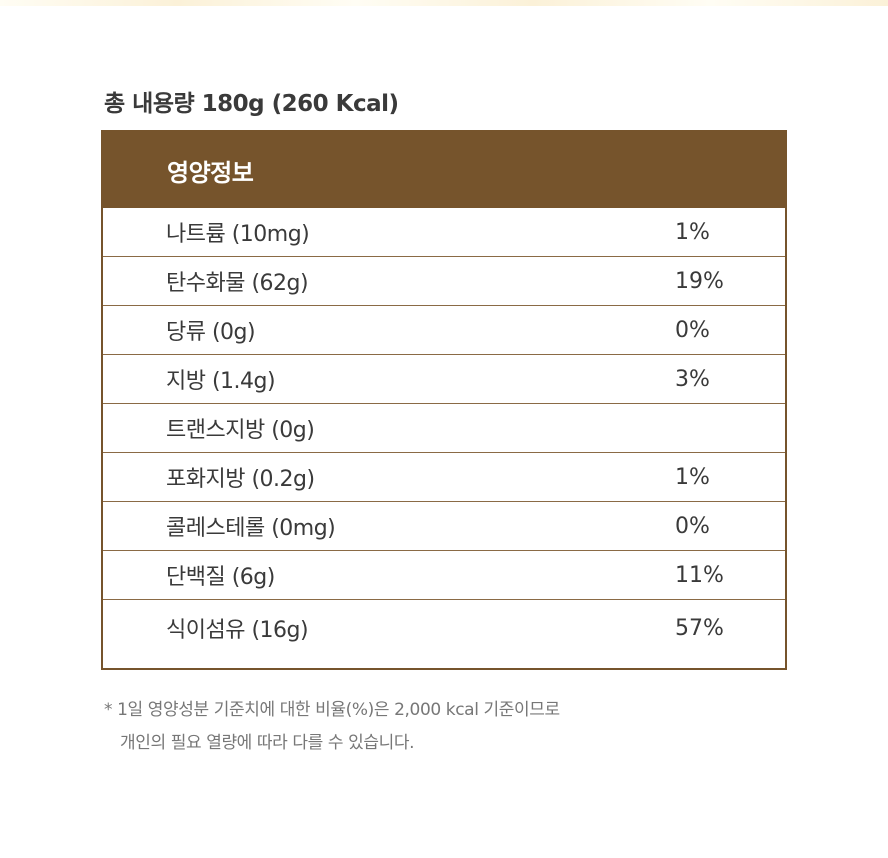 This screenshot has width=888, height=858. I want to click on nutrient-percent: 19%, so click(699, 281).